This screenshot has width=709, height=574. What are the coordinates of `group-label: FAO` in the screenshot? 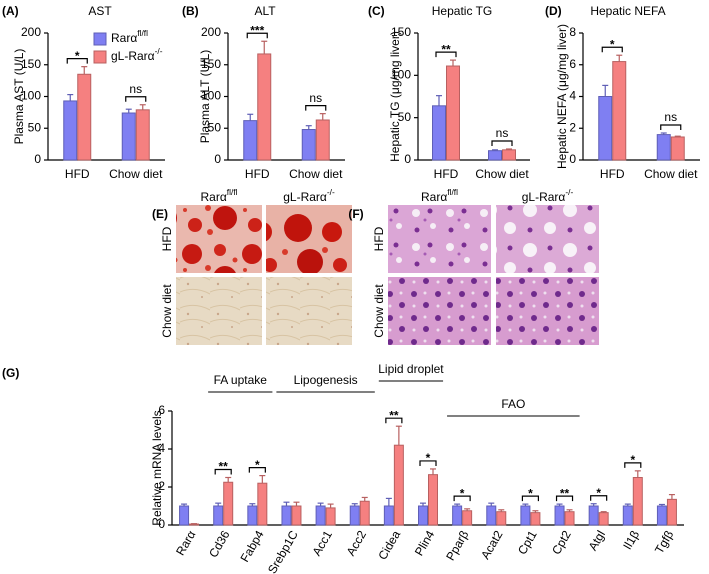 It's located at (513, 404).